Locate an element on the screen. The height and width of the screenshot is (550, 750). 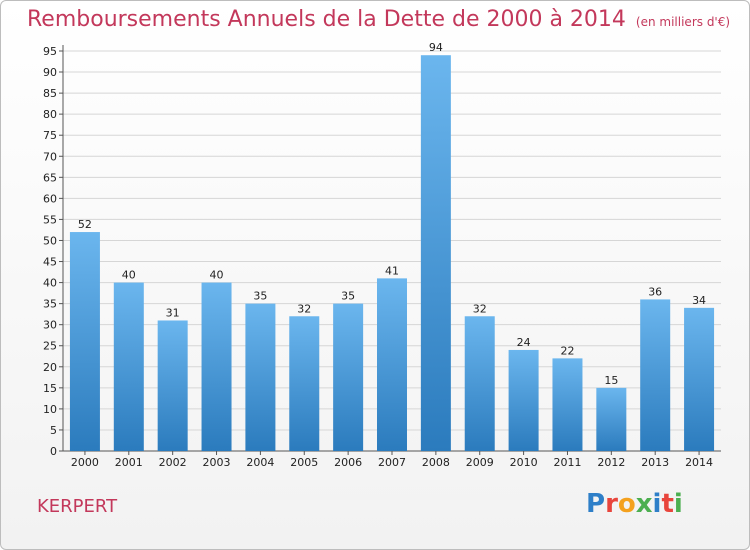
data-label-2010: 24 is located at coordinates (524, 342).